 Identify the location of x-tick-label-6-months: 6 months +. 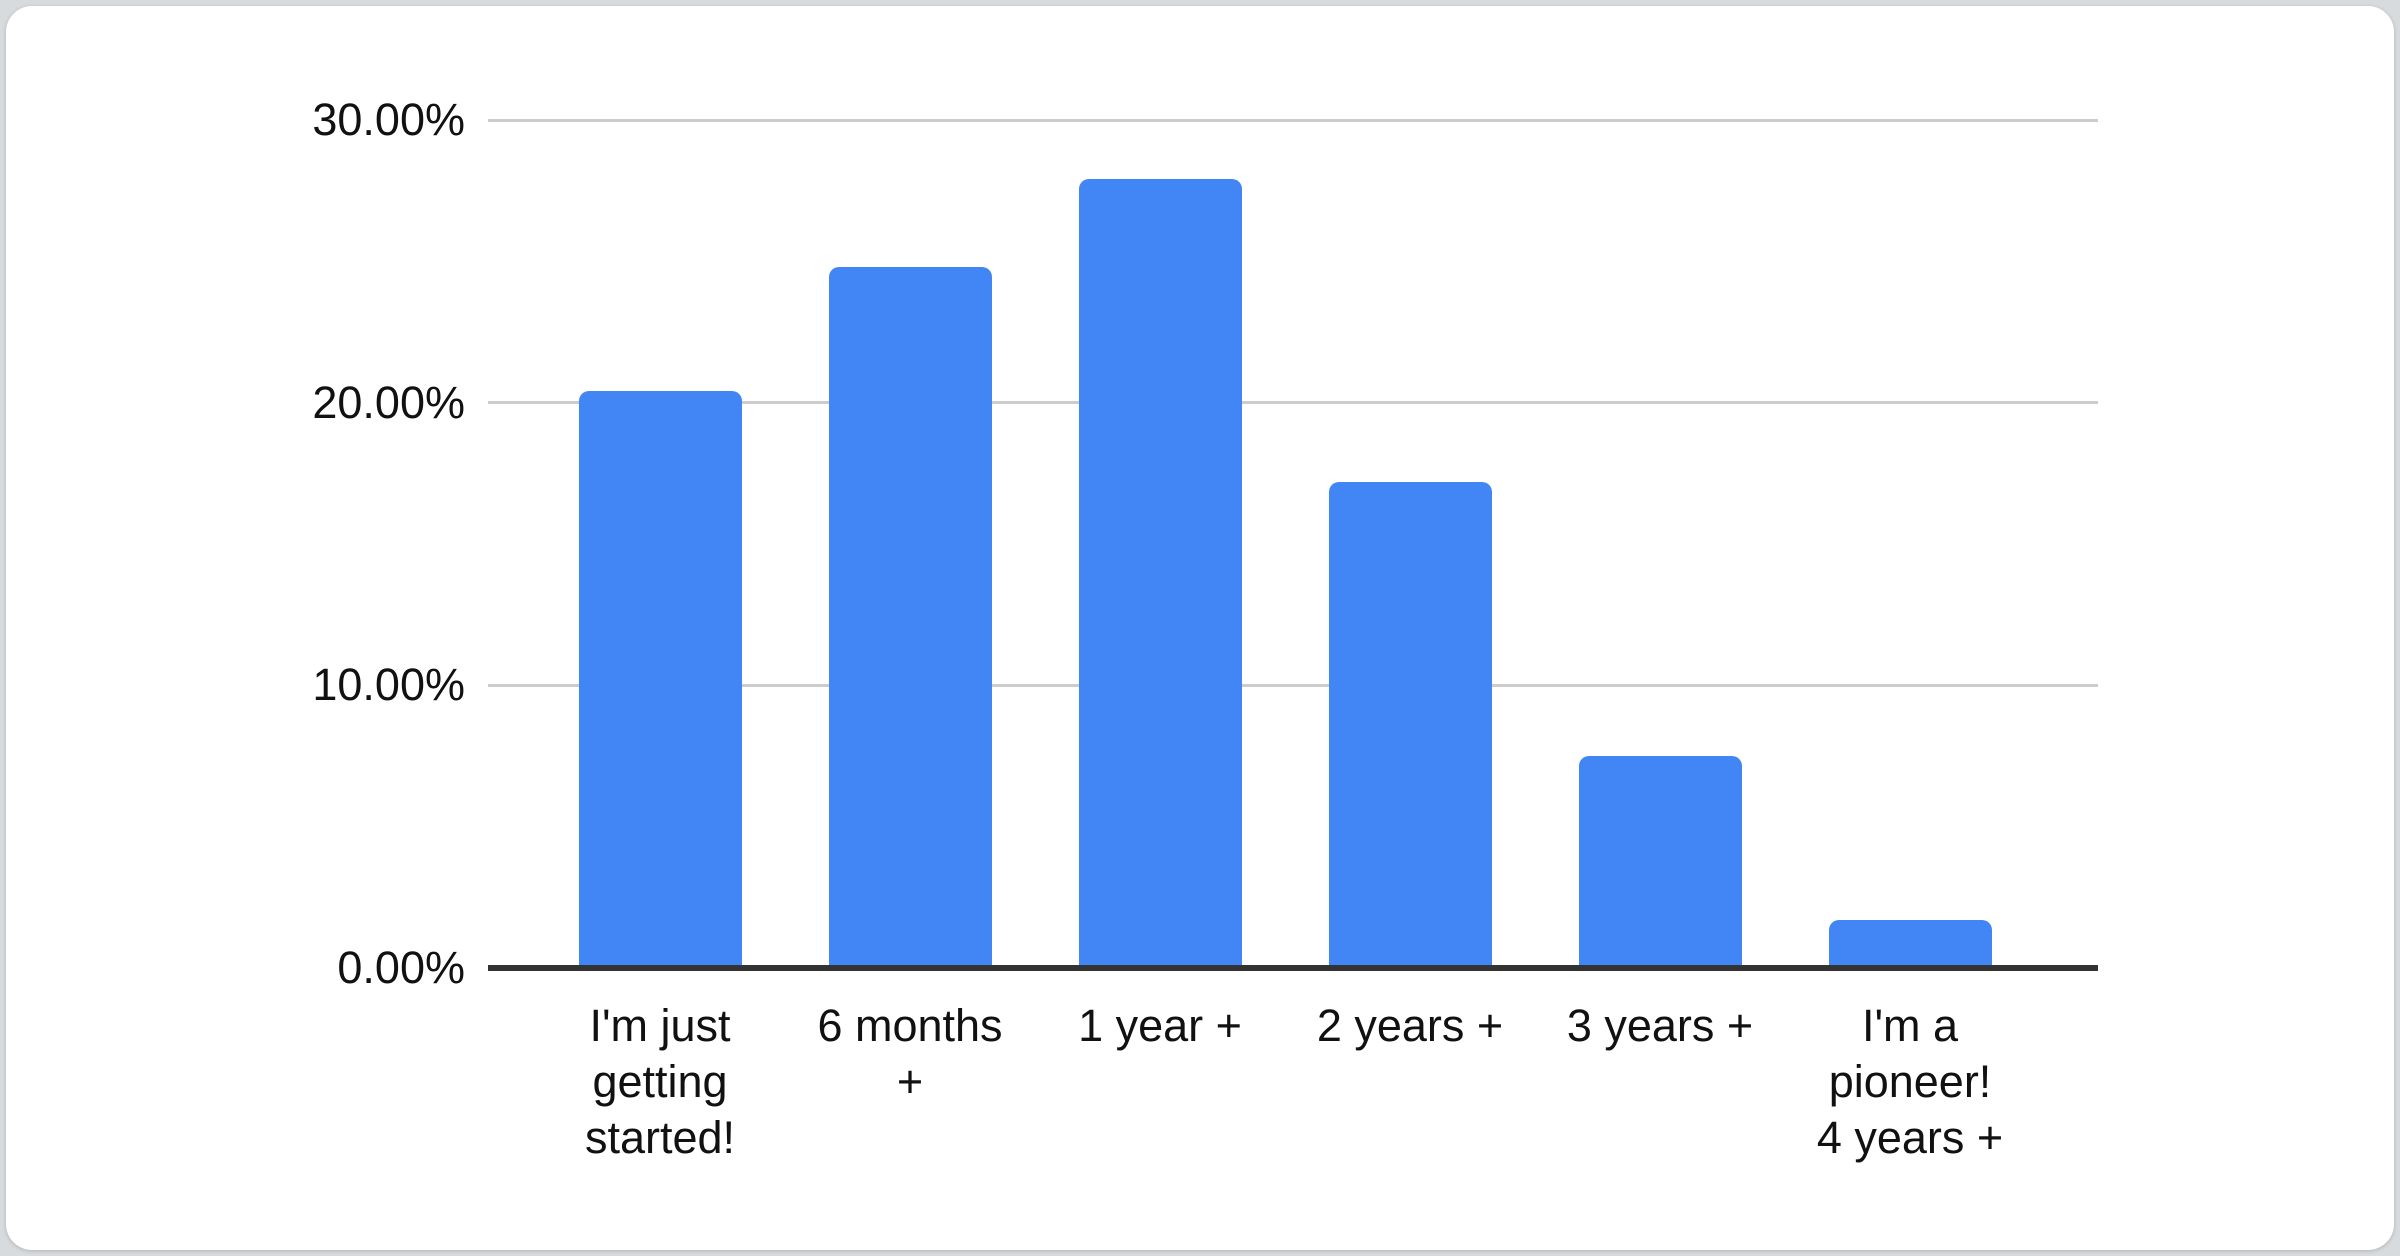
(910, 1053).